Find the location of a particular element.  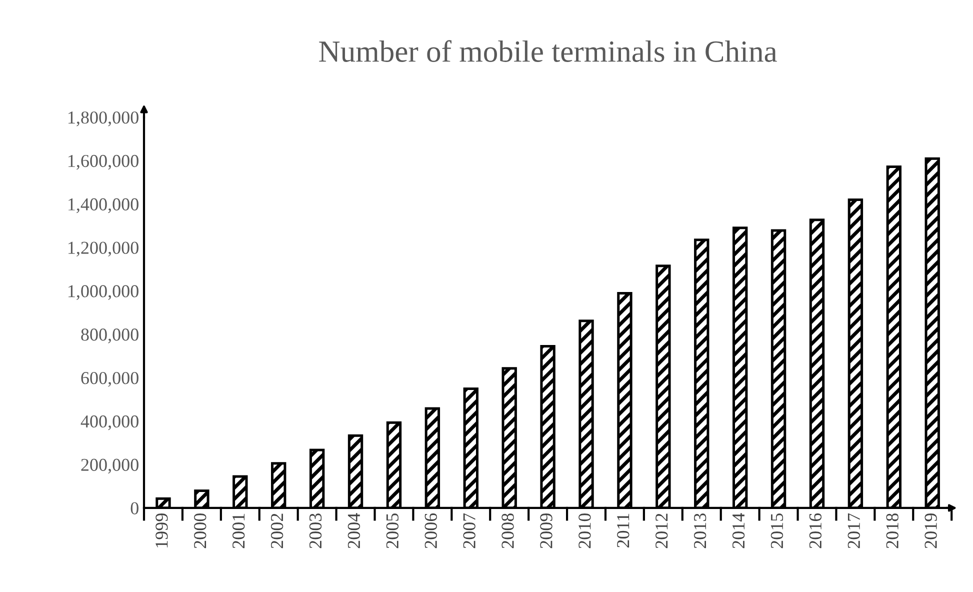

x-tick-label: 1999 is located at coordinates (162, 531).